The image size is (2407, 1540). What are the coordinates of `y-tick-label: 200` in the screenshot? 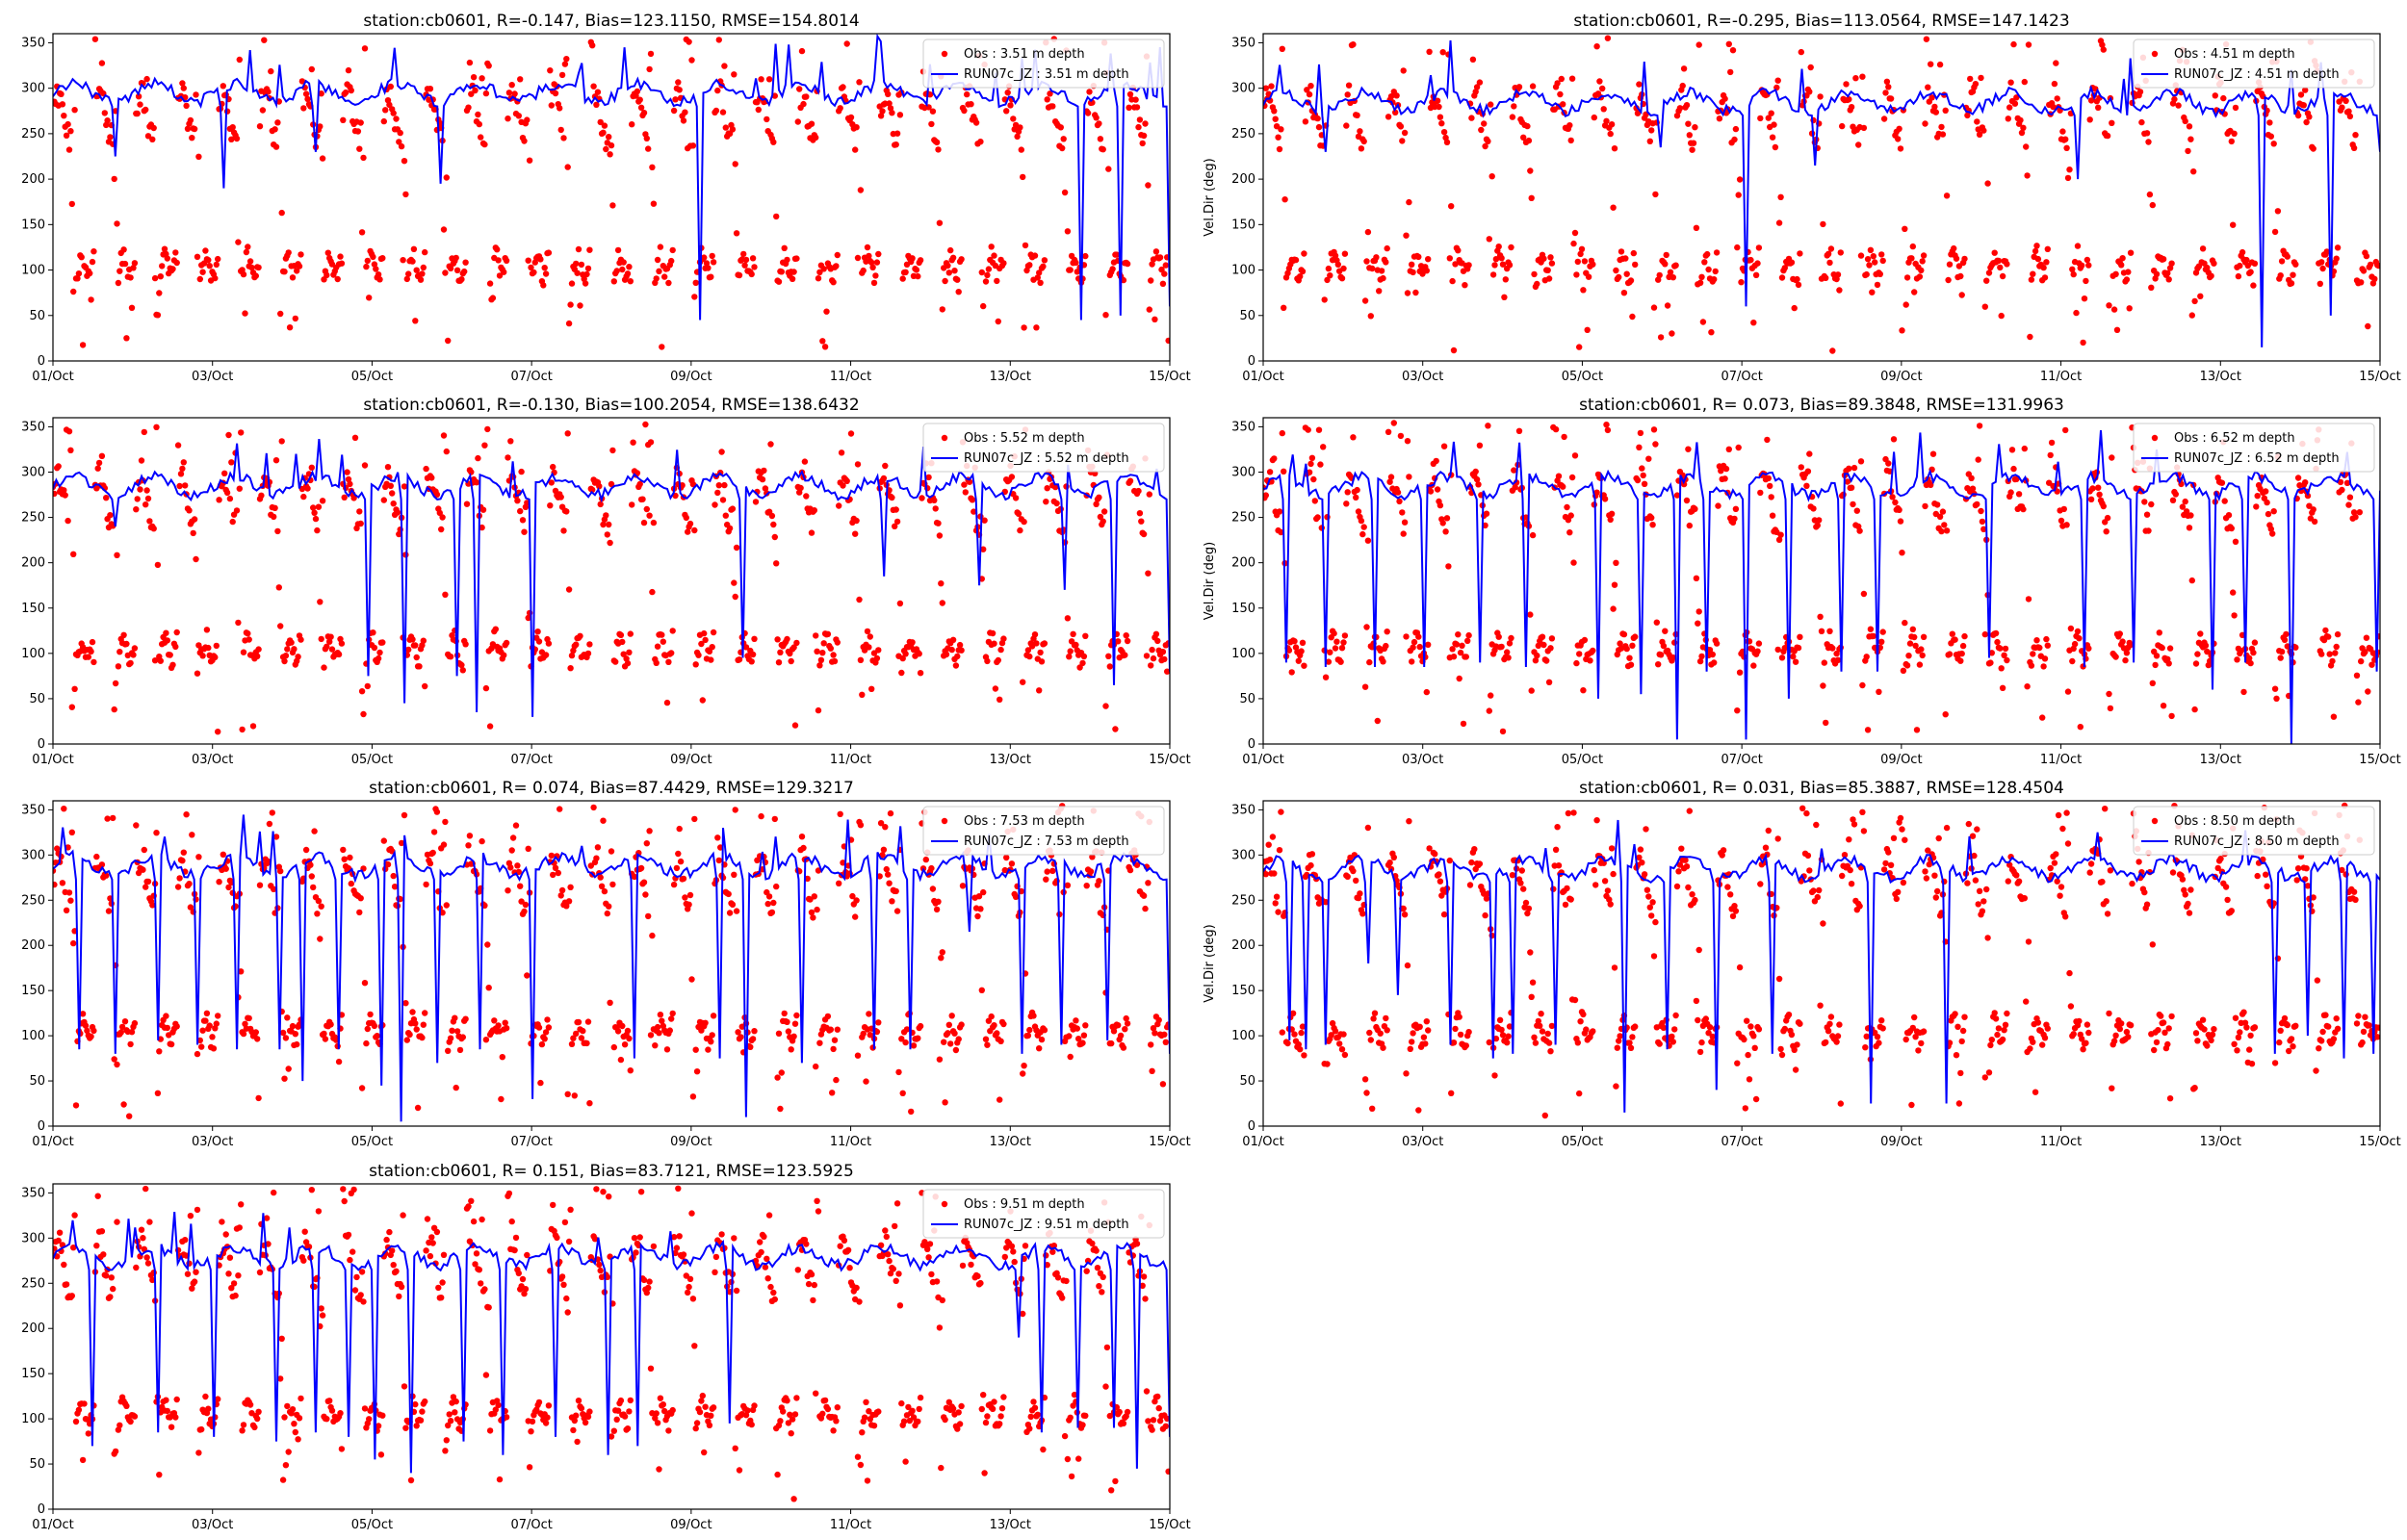 It's located at (33, 945).